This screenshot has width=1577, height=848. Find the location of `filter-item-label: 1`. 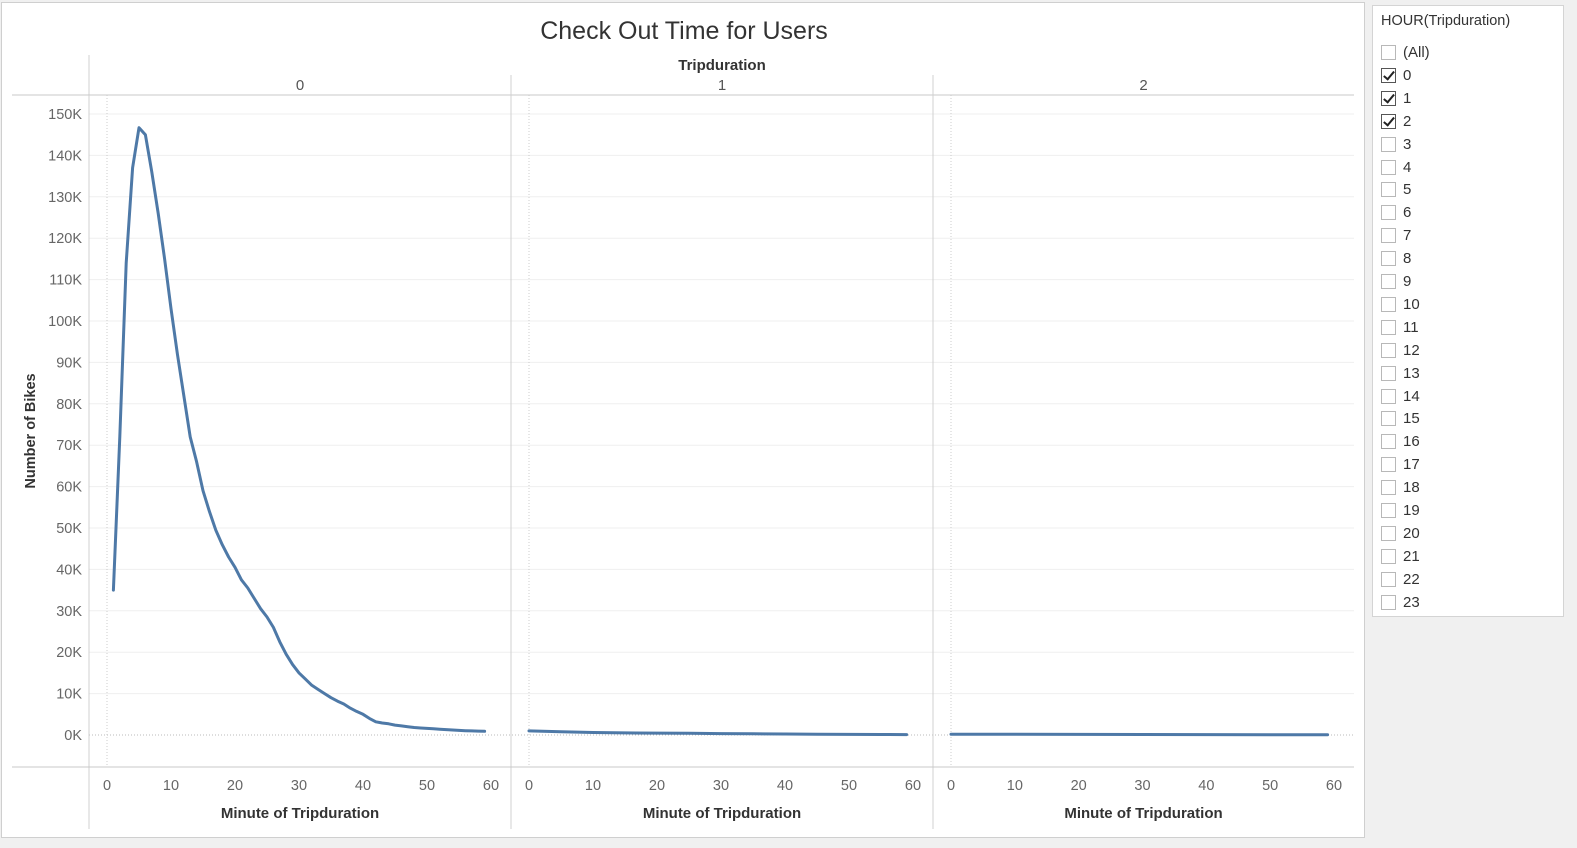

filter-item-label: 1 is located at coordinates (1407, 98).